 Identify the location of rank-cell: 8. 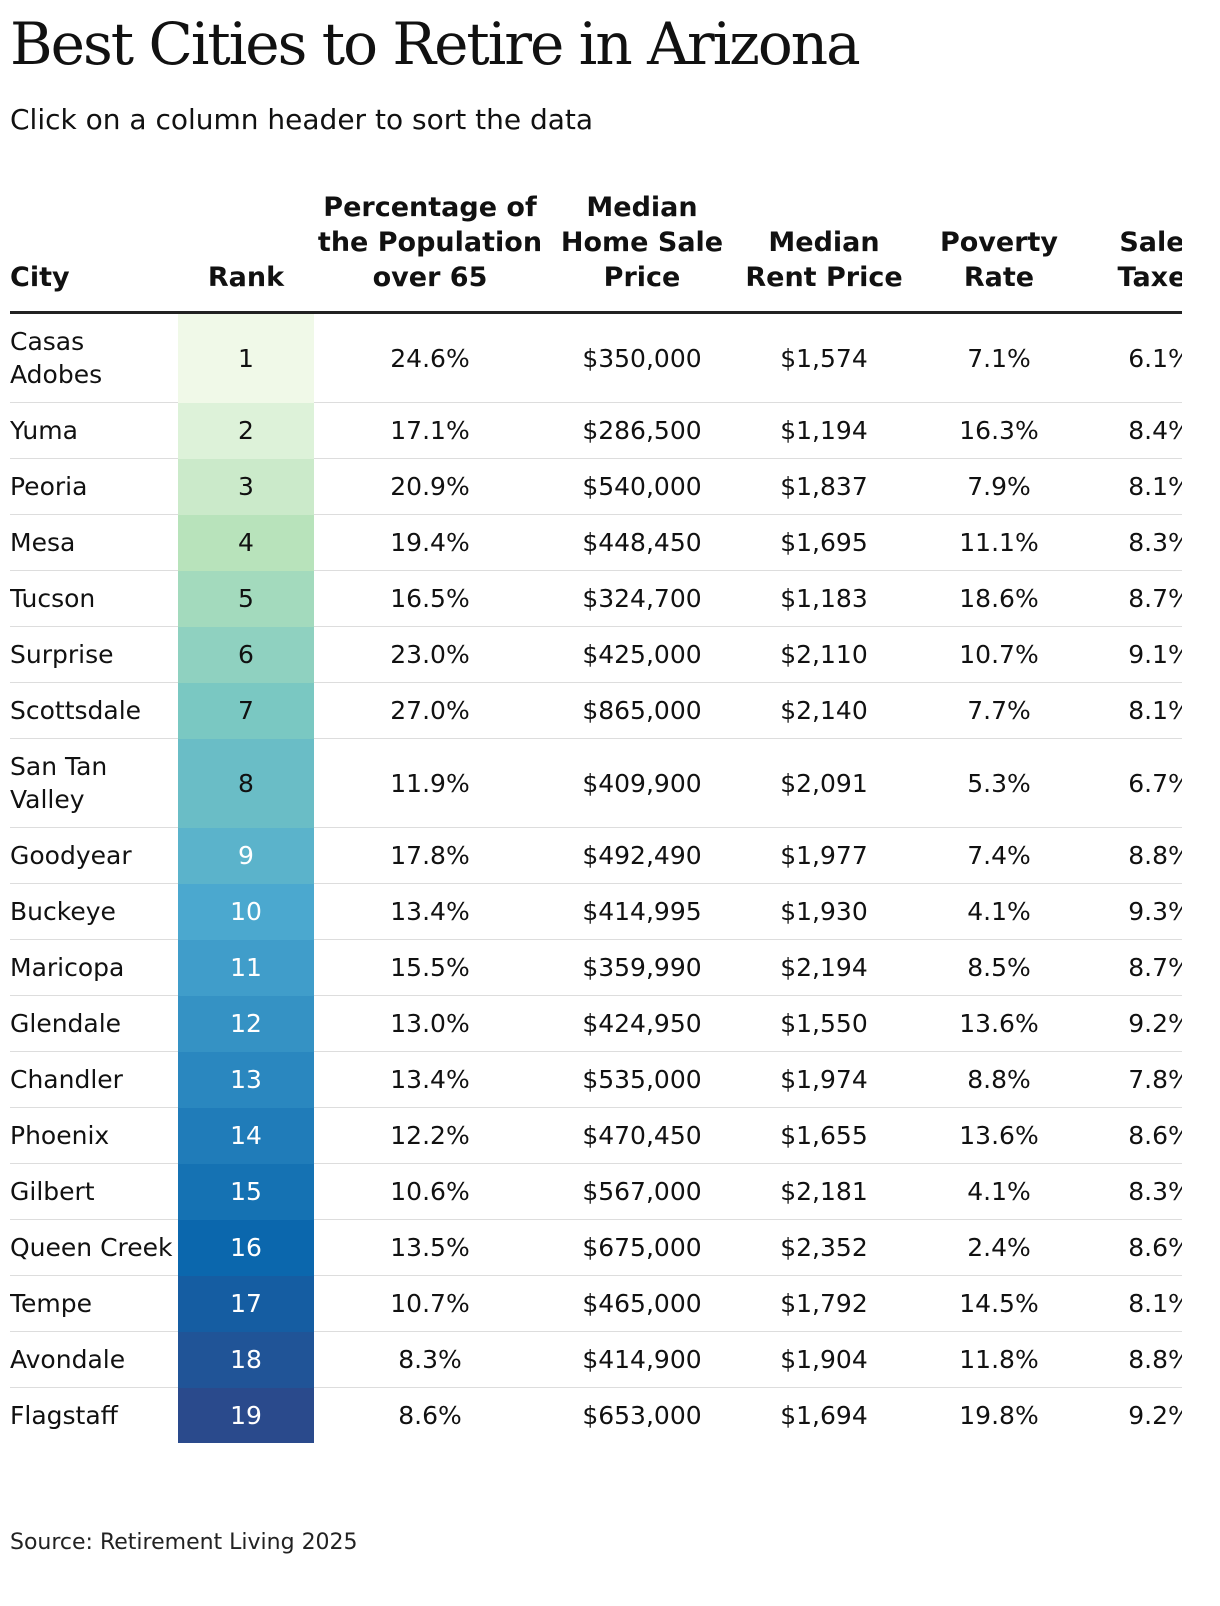
(246, 783).